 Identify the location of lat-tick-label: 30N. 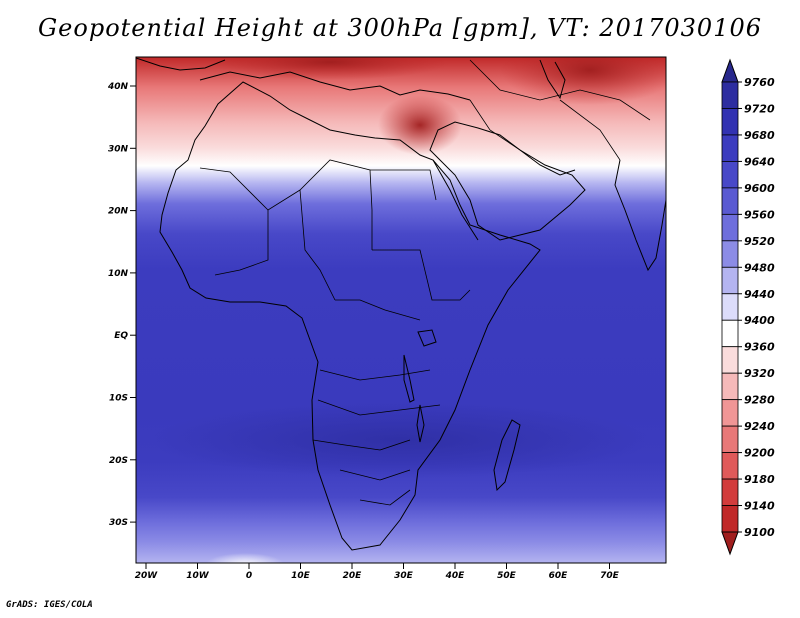
(118, 149).